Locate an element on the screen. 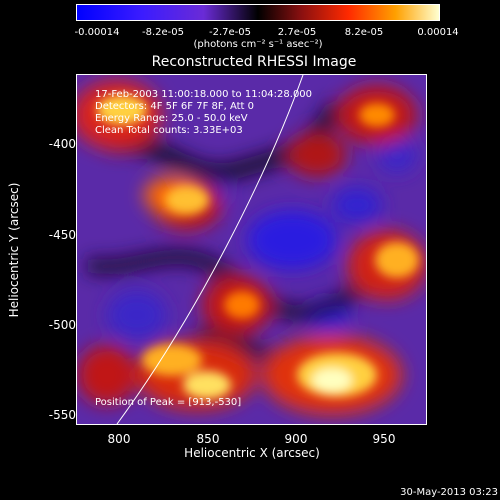 This screenshot has height=500, width=500. colorbar-tick: -8.2e-05 is located at coordinates (163, 32).